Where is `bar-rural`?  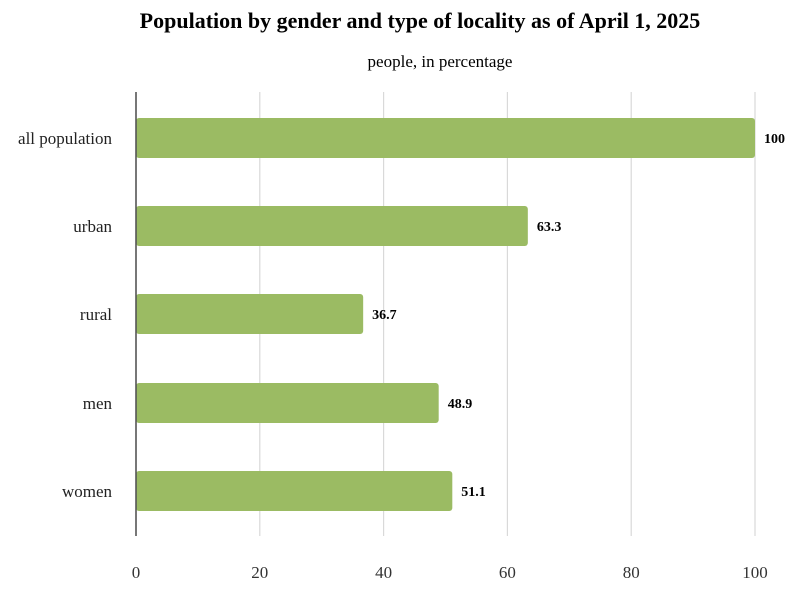
bar-rural is located at coordinates (250, 314).